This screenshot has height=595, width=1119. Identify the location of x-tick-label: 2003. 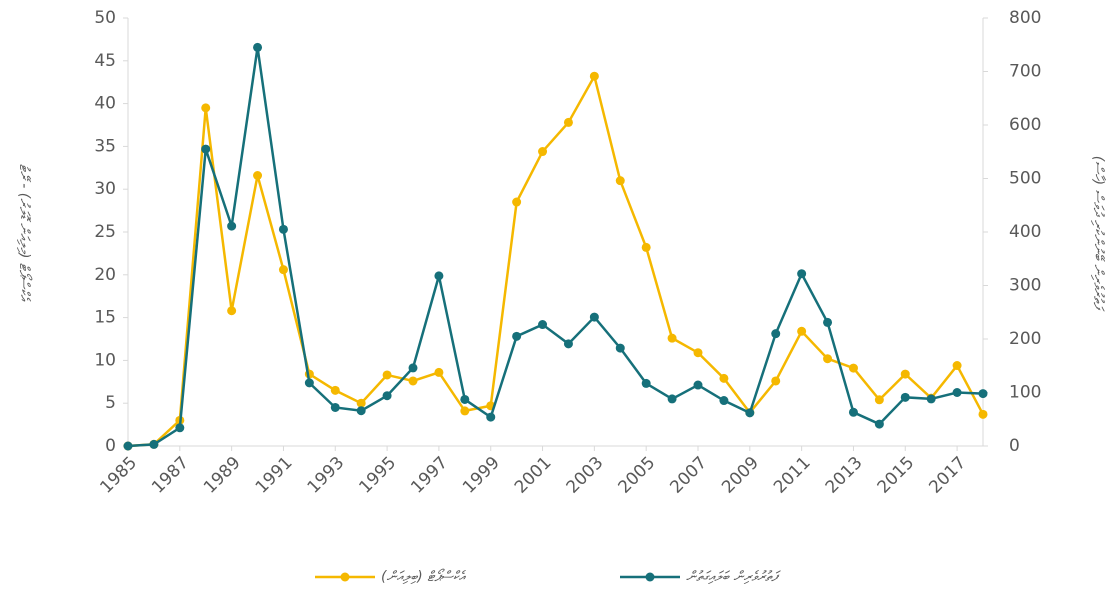
(585, 475).